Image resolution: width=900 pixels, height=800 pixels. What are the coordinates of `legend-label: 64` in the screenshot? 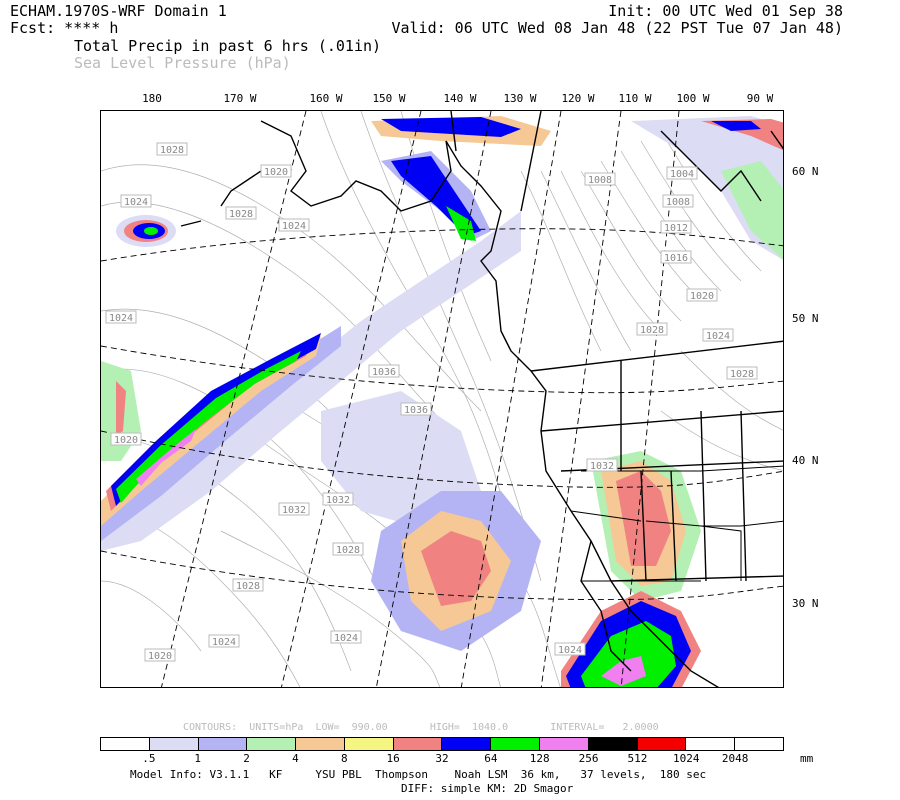 It's located at (491, 758).